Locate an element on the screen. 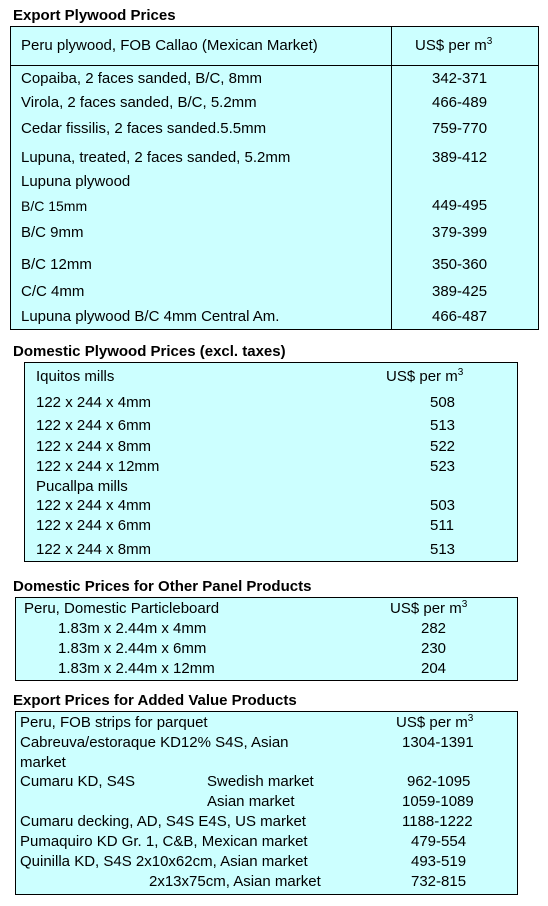 The image size is (548, 906). column-divider is located at coordinates (391, 178).